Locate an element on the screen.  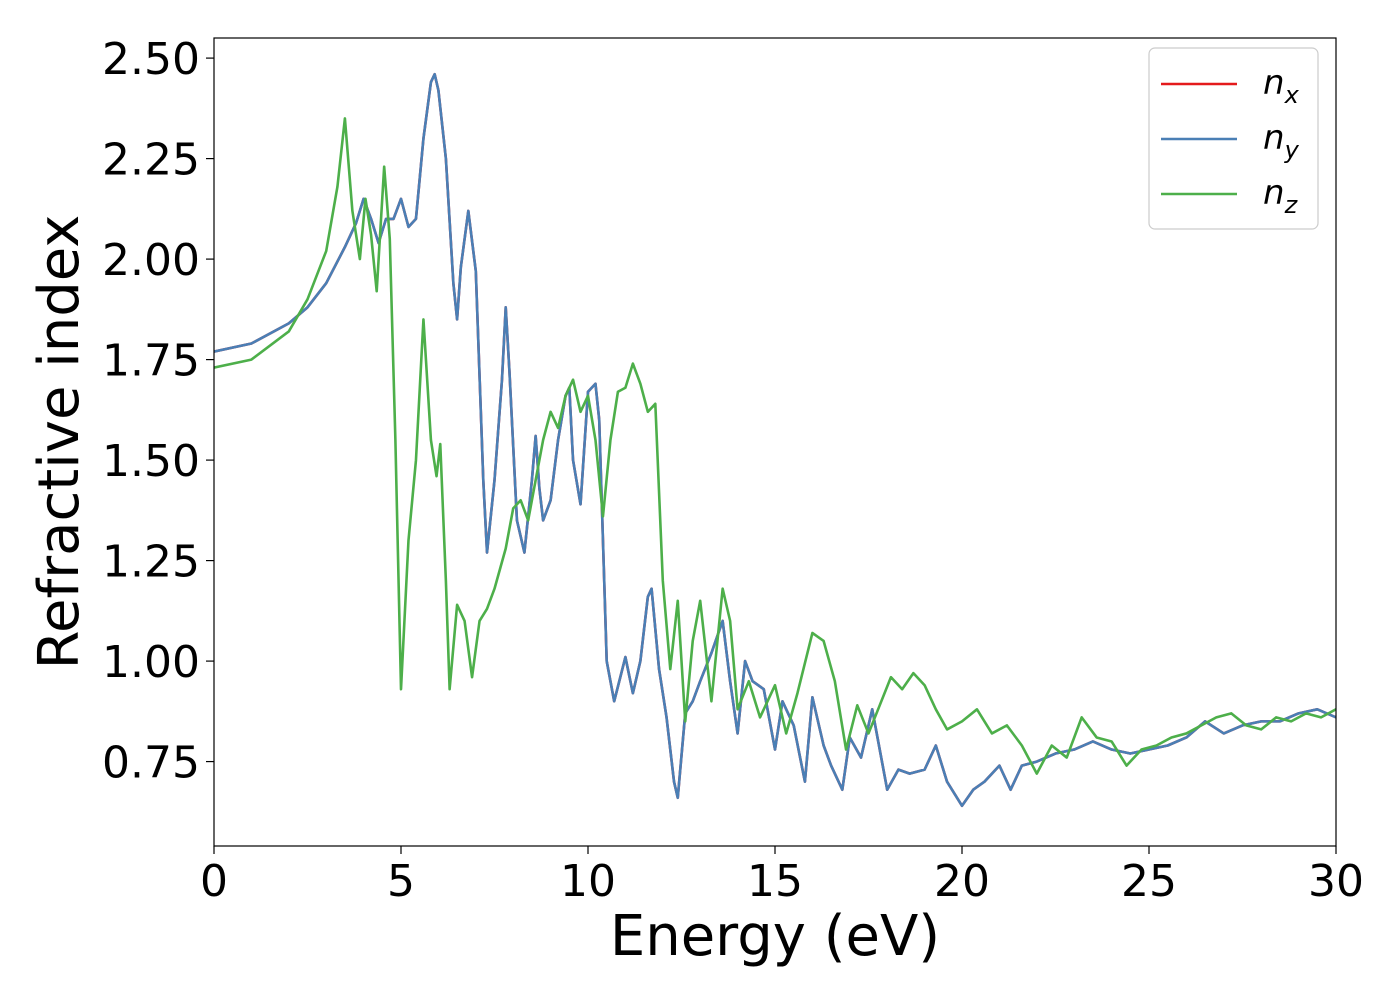
y-tick-label: 2.25 is located at coordinates (151, 160).